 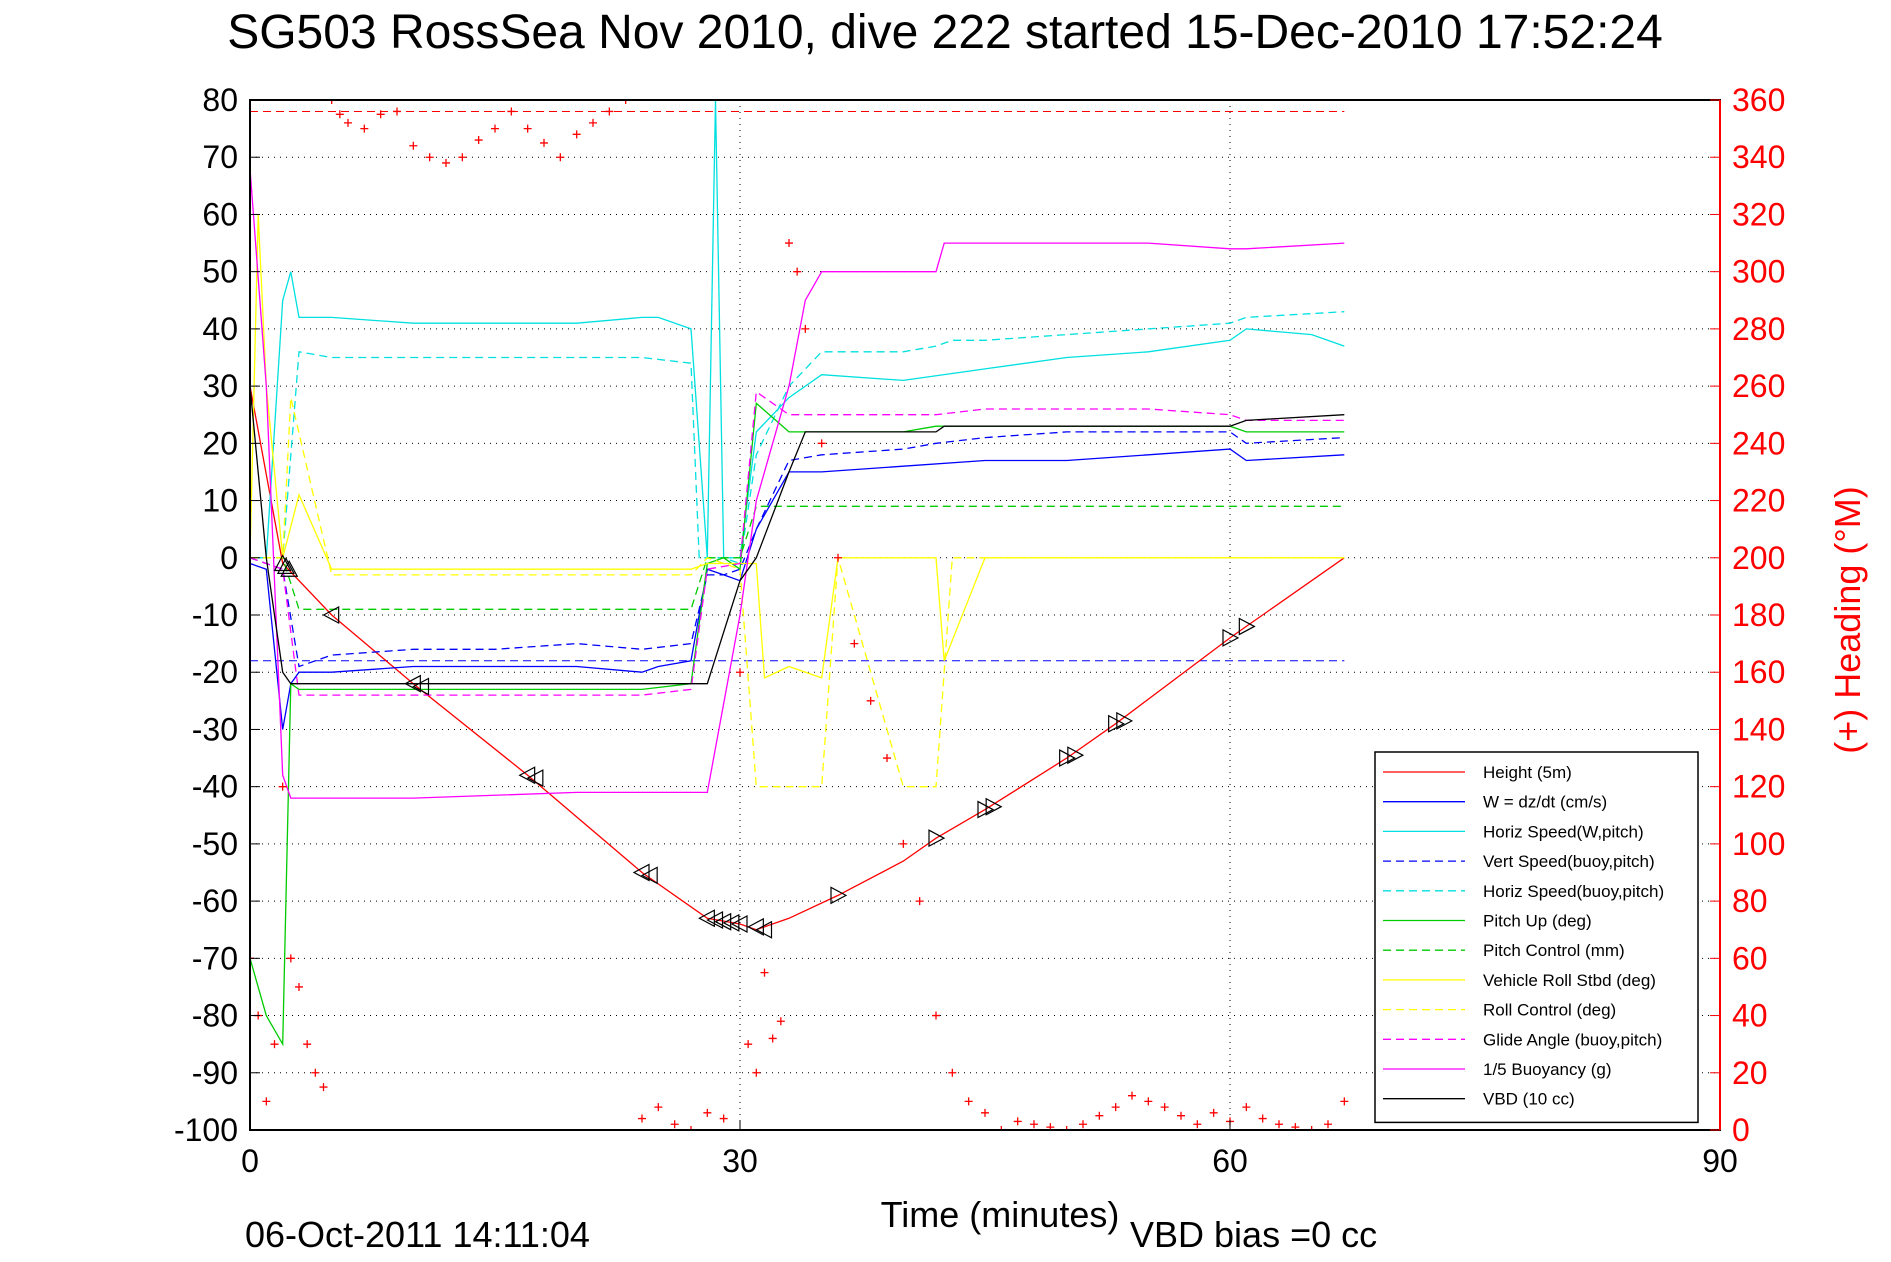 I want to click on legend-label: Glide Angle (buoy,pitch), so click(x=1572, y=1039).